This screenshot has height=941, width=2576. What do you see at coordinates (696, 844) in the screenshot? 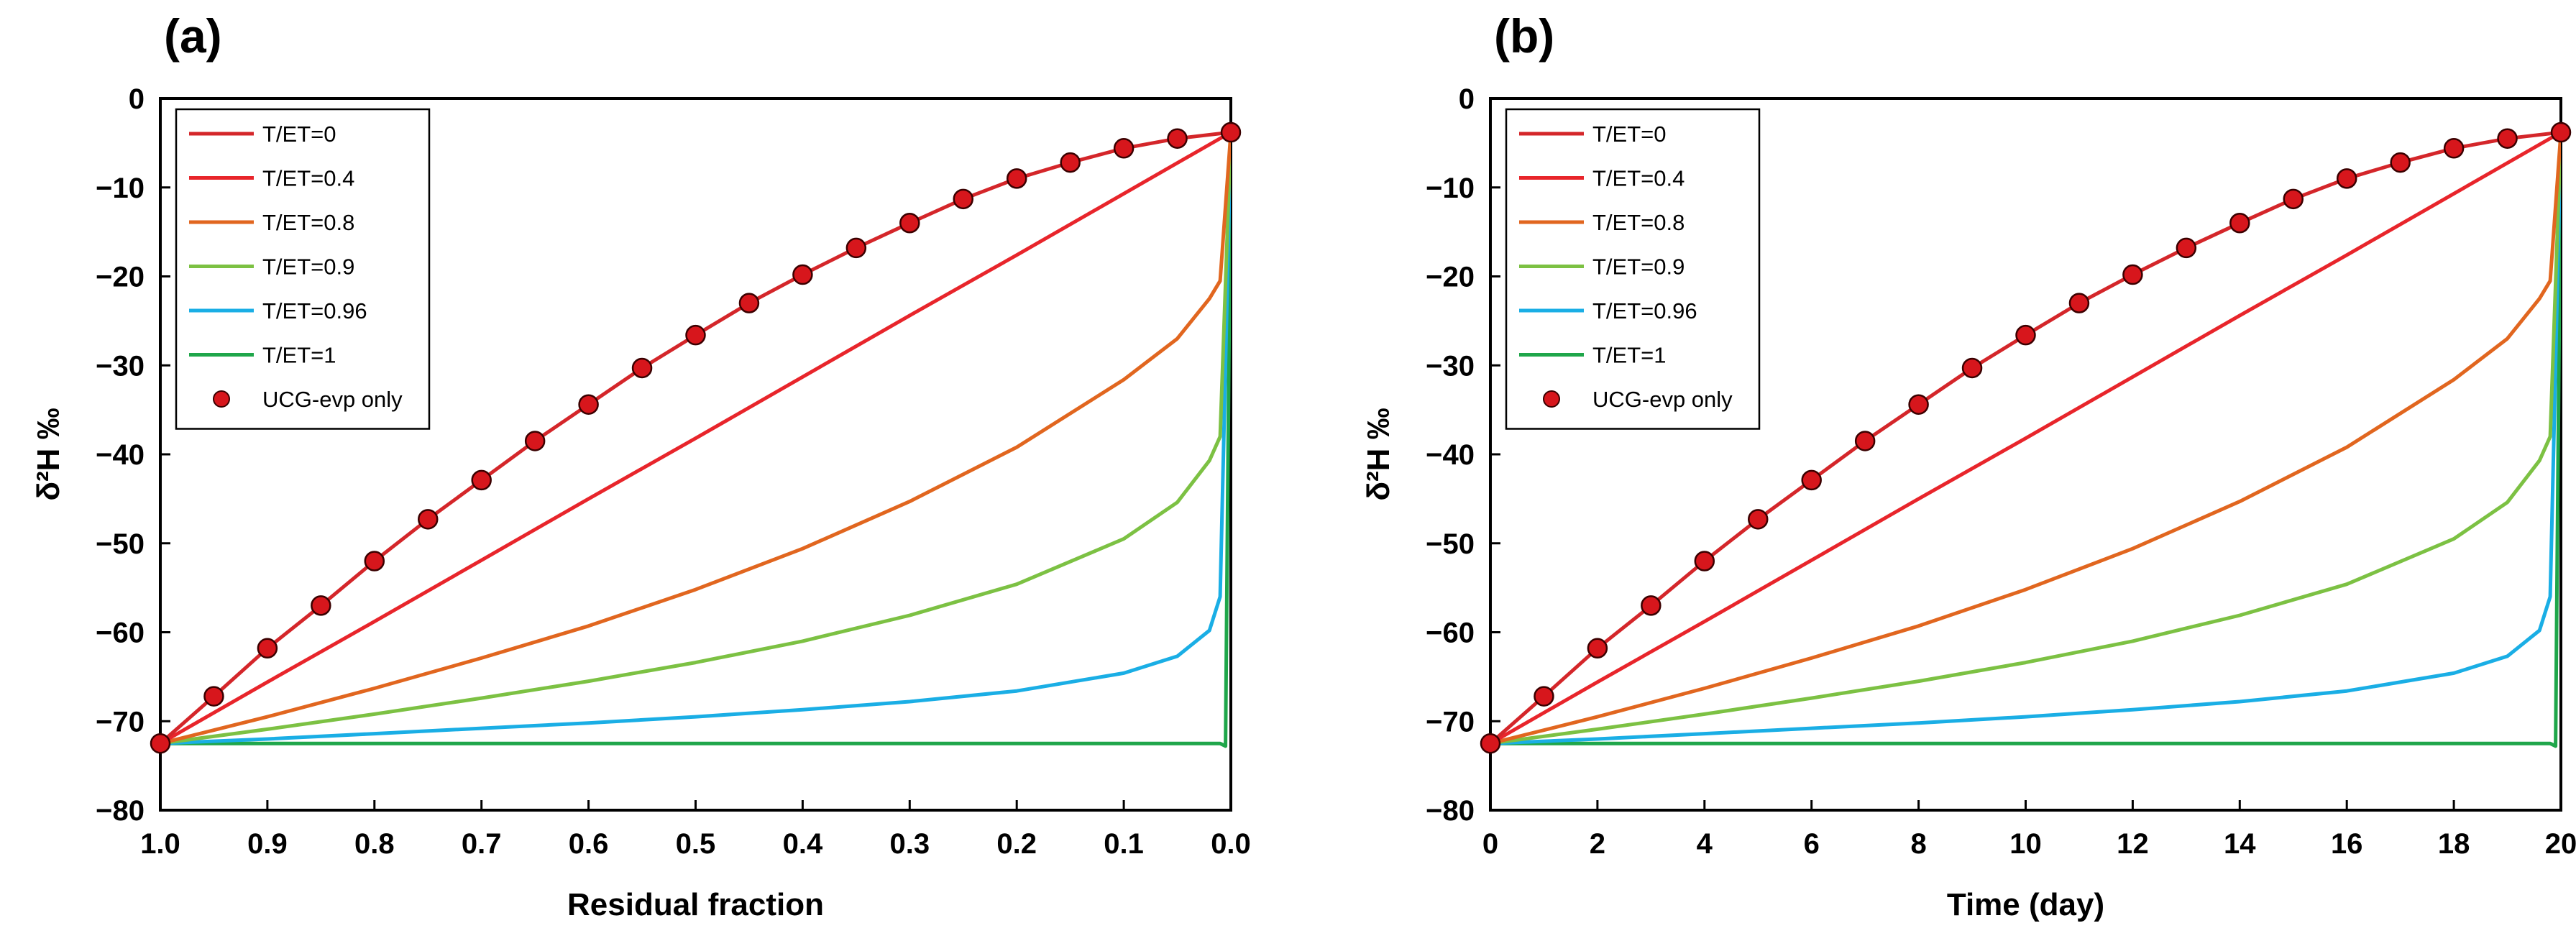
I see `x-tick-label: 0.5` at bounding box center [696, 844].